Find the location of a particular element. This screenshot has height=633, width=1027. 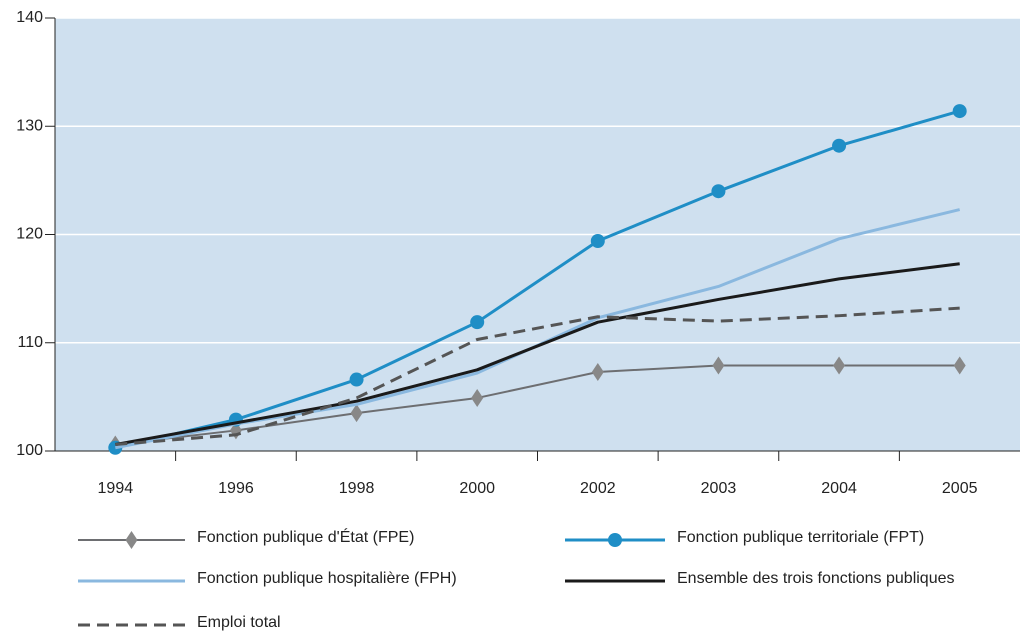

x-tick-label: 2004 is located at coordinates (839, 488).